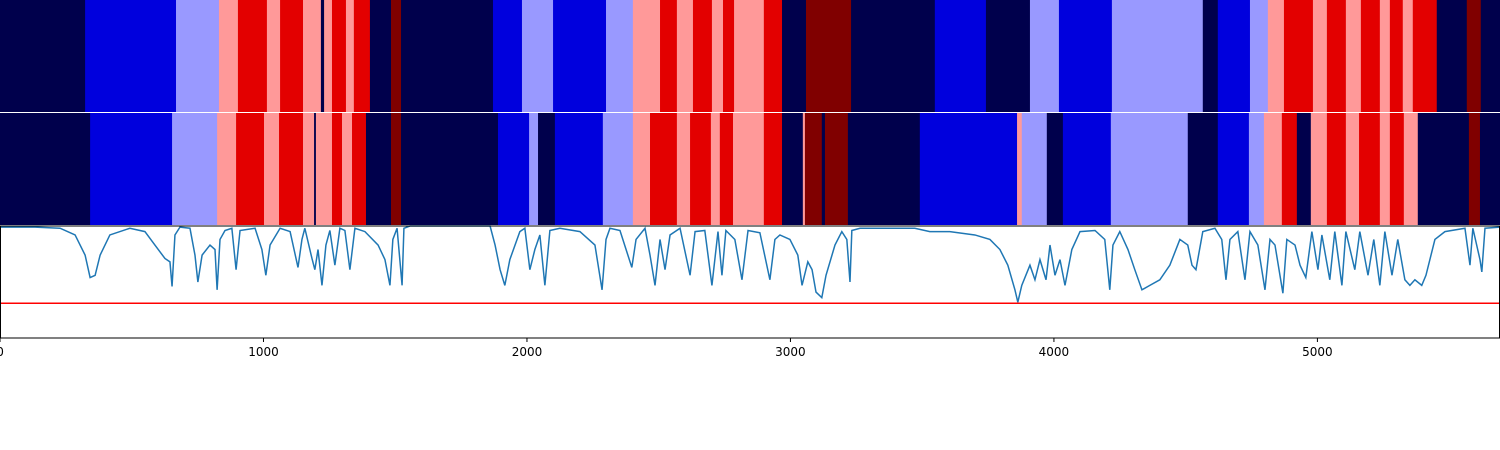 The height and width of the screenshot is (450, 1500). Describe the element at coordinates (790, 352) in the screenshot. I see `x-tick-label: 3000` at that location.